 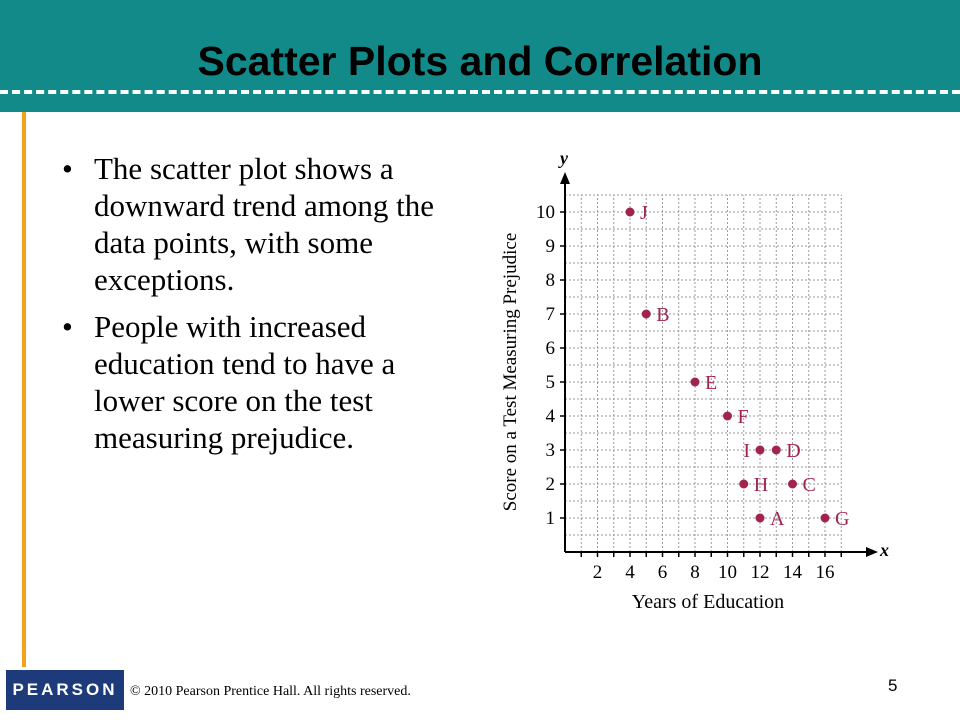 What do you see at coordinates (563, 158) in the screenshot?
I see `y-axis-letter: y` at bounding box center [563, 158].